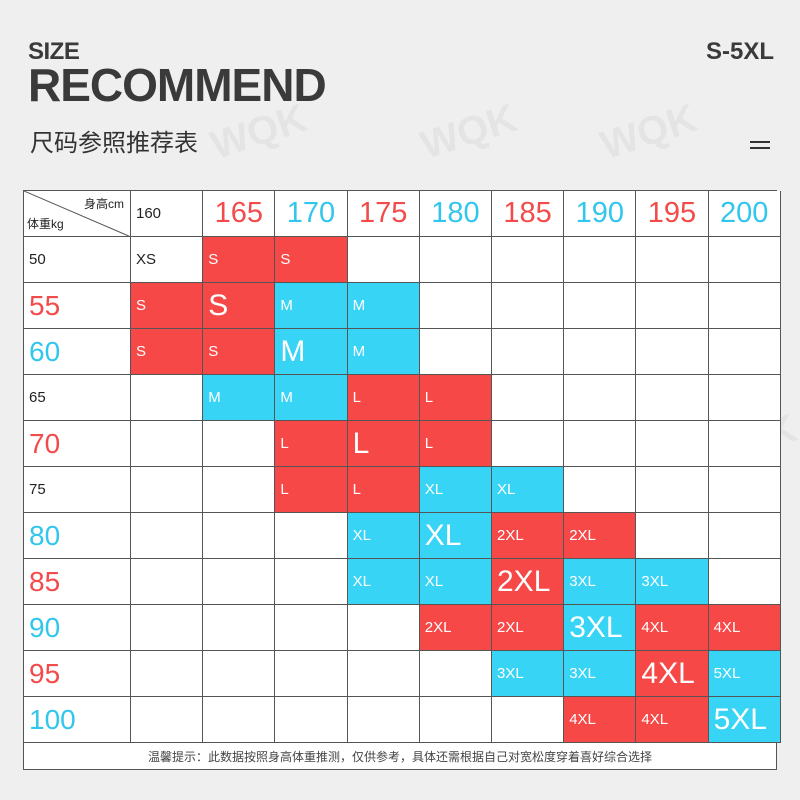 The image size is (800, 800). Describe the element at coordinates (600, 214) in the screenshot. I see `height-header: 190` at that location.